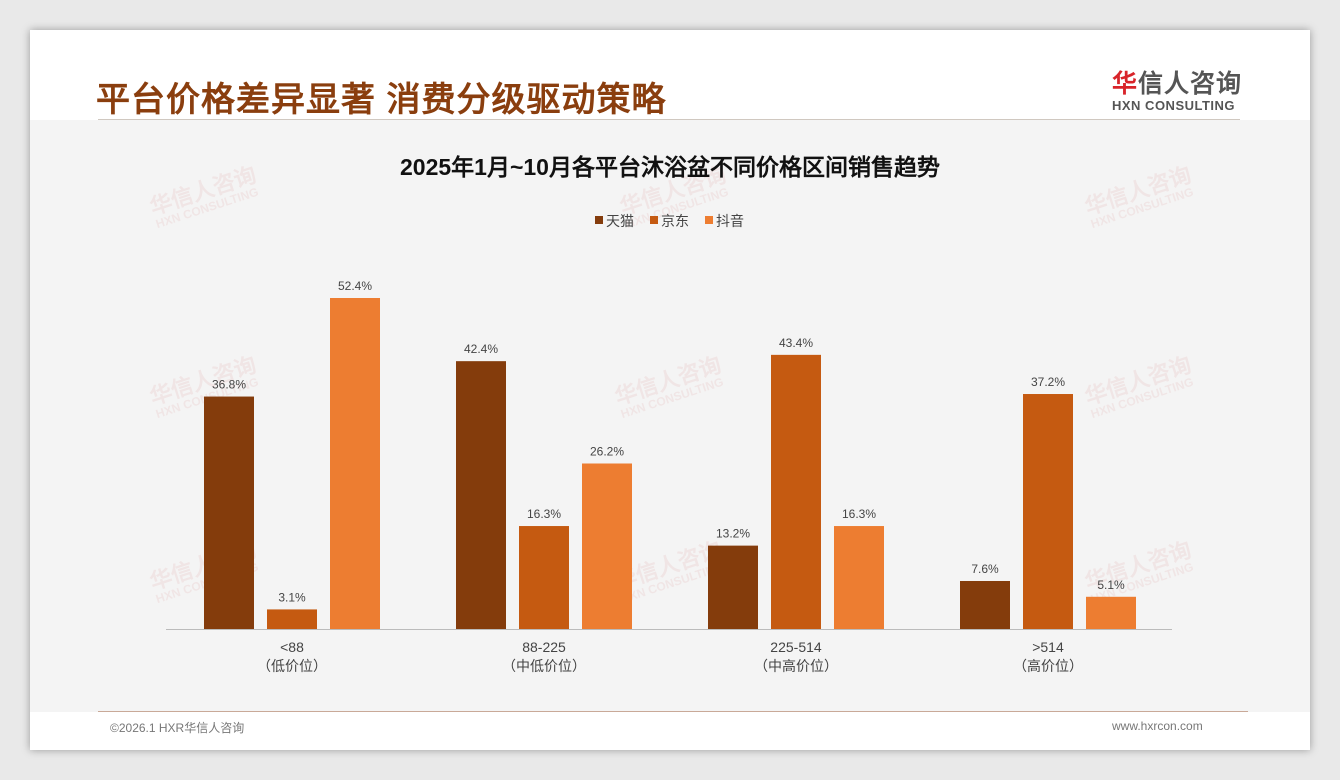 This screenshot has width=1340, height=780. I want to click on data-label: 52.4%, so click(355, 286).